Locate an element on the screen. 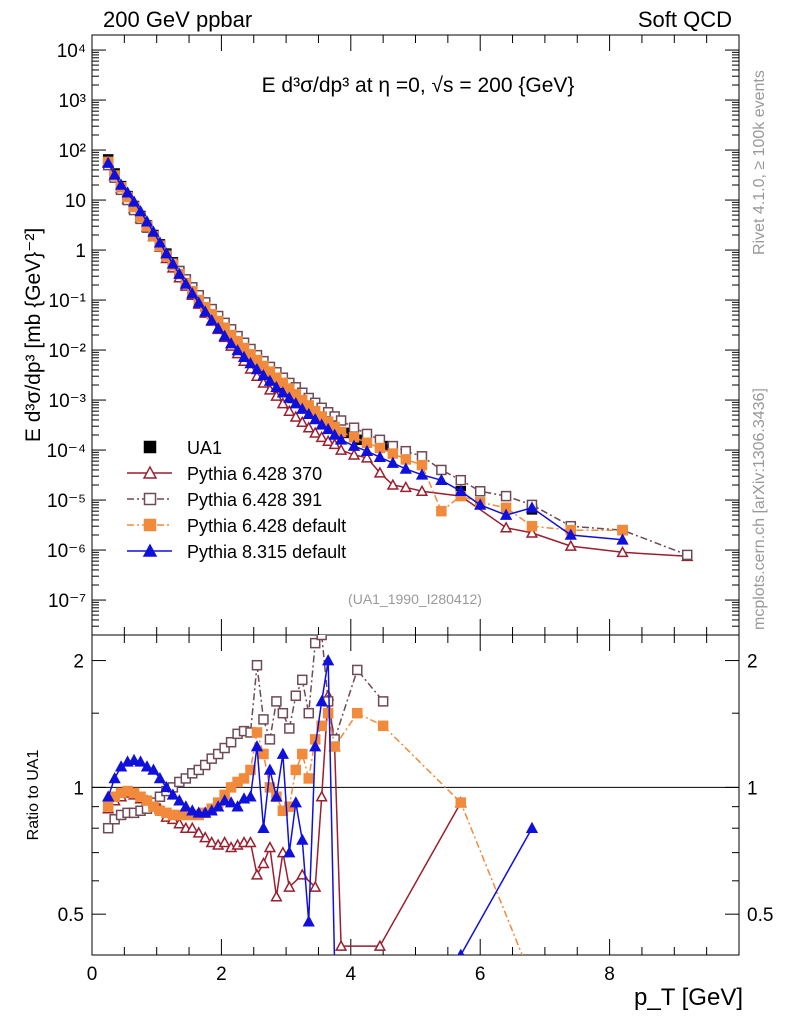  mcplots-label: mcplots.cern.ch [arXiv:1306.3436] is located at coordinates (759, 509).